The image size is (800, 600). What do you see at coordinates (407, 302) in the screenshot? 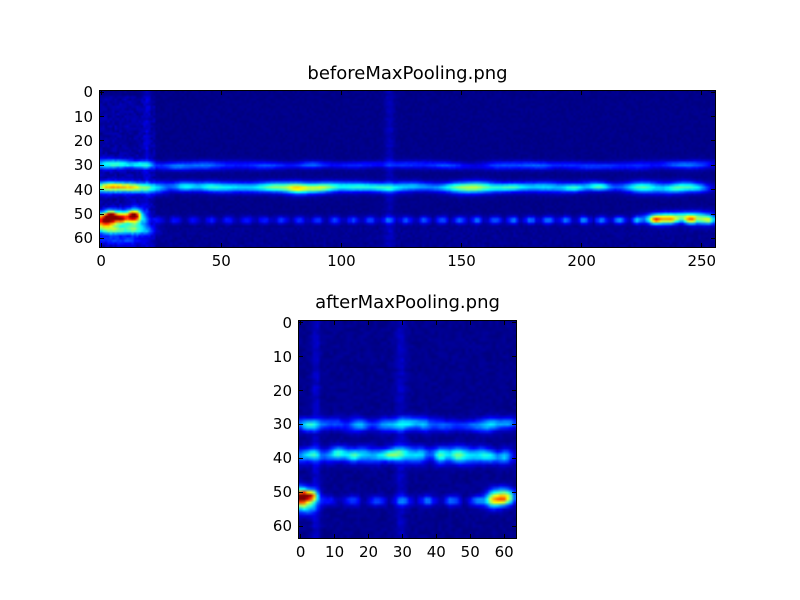
I see `plot-title-after: afterMaxPooling.png` at bounding box center [407, 302].